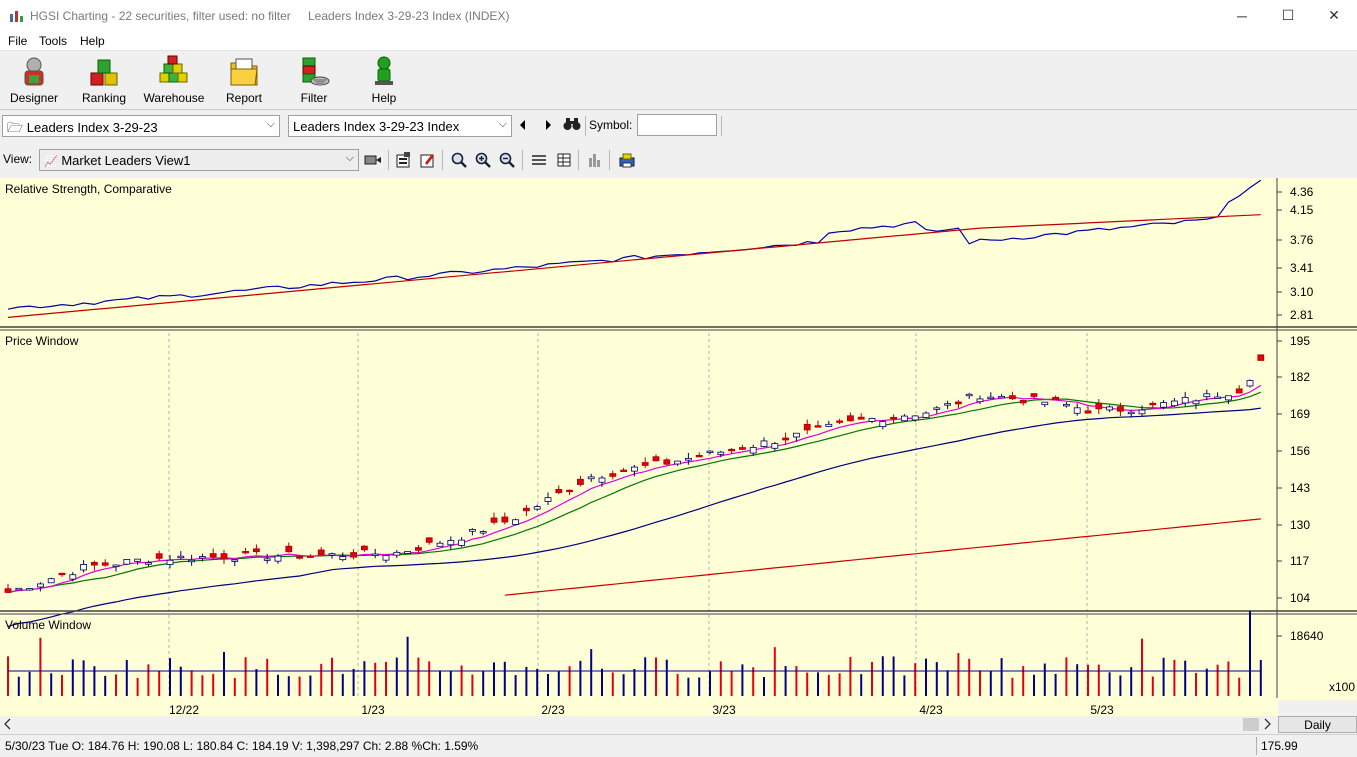  Describe the element at coordinates (1334, 15) in the screenshot. I see `close-button: ✕` at that location.